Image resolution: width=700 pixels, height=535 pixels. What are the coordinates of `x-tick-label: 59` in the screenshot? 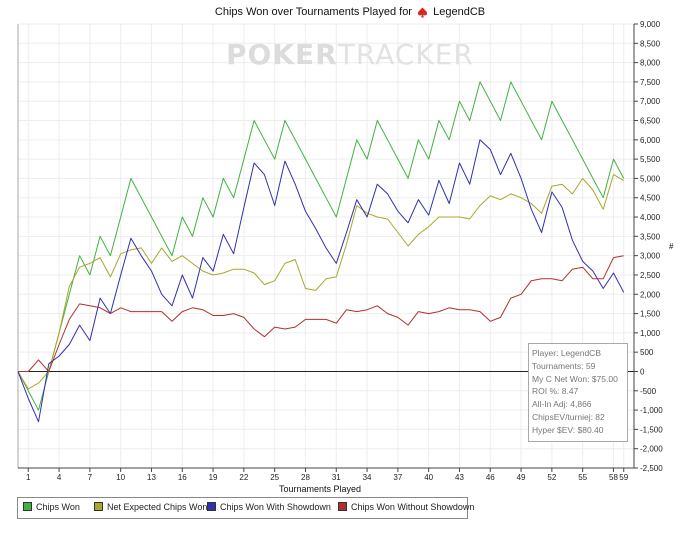 It's located at (623, 477).